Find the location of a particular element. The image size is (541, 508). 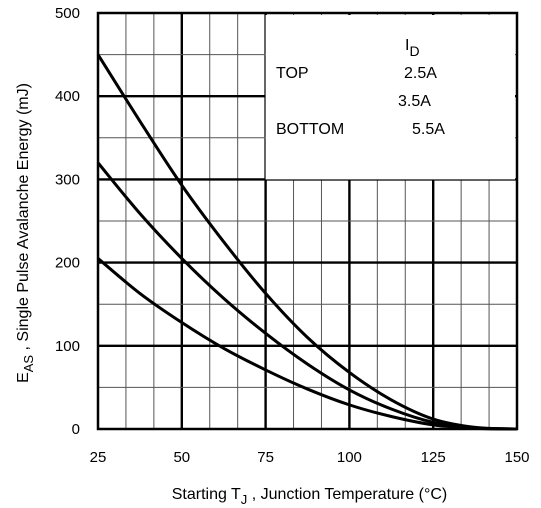

y-tick-label: 400 is located at coordinates (67, 96).